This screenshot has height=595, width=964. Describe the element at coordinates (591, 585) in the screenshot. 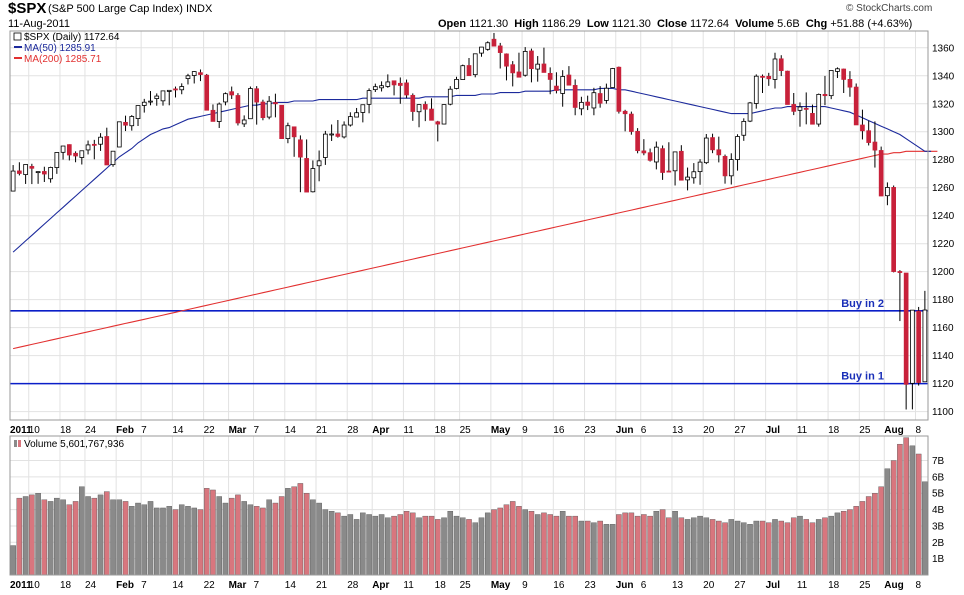

I see `volume-date-label: 23` at that location.